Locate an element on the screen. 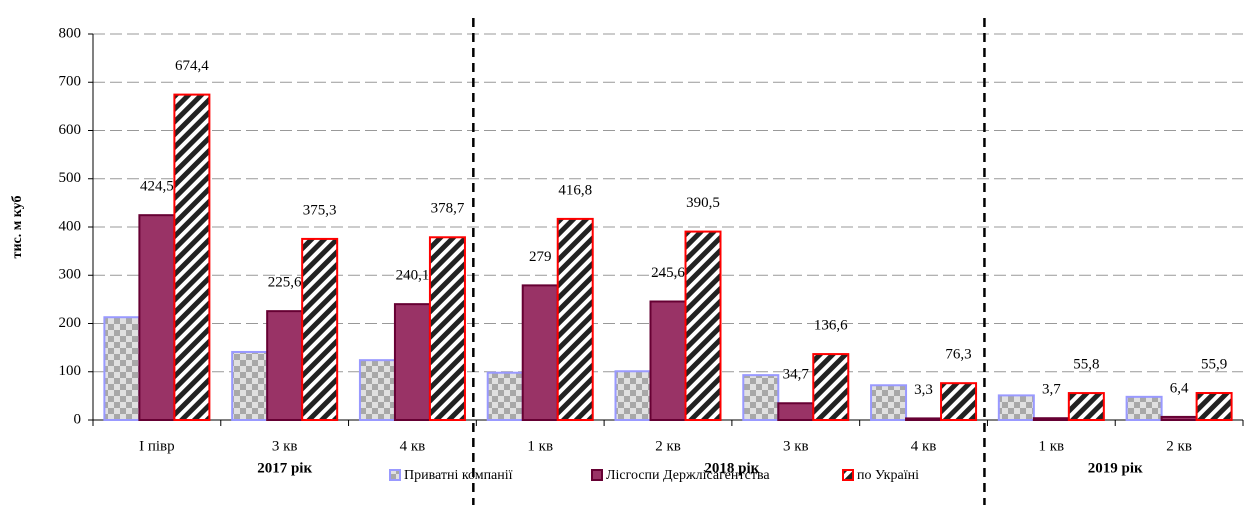 Image resolution: width=1248 pixels, height=514 pixels. y-tick-label: 800 is located at coordinates (70, 33).